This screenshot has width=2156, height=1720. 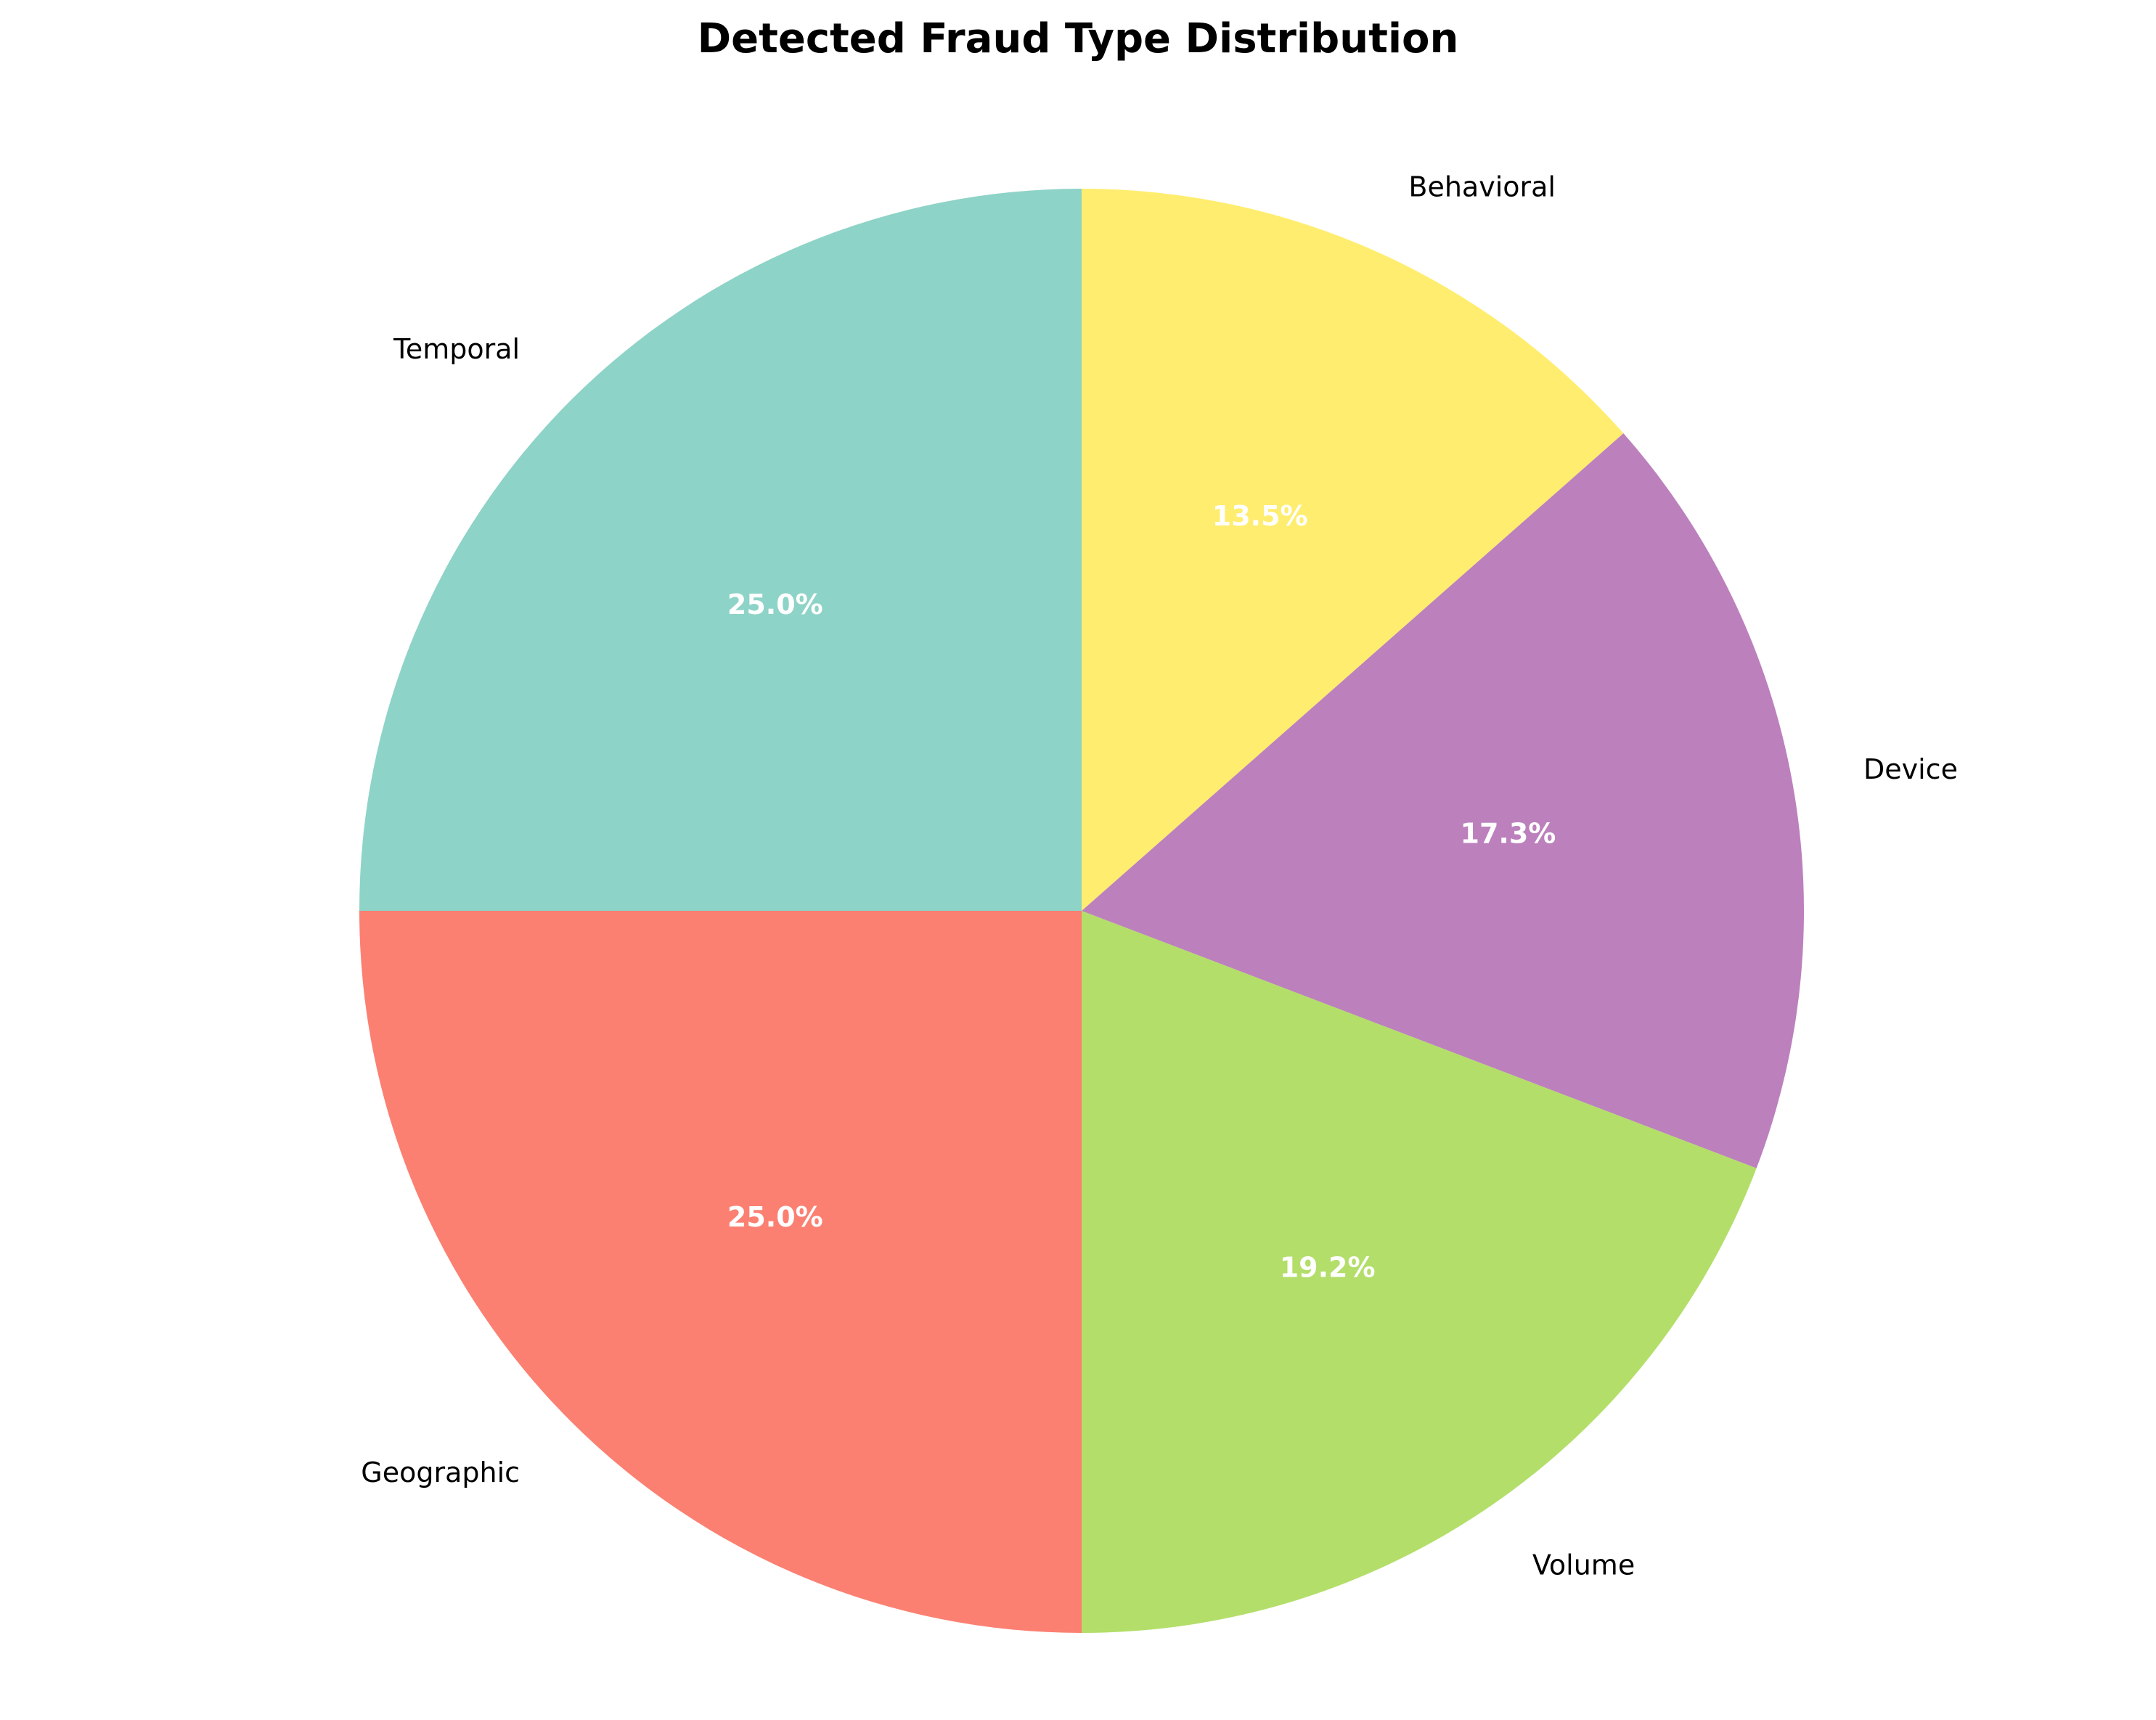 What do you see at coordinates (457, 349) in the screenshot?
I see `slice-label-temporal: Temporal` at bounding box center [457, 349].